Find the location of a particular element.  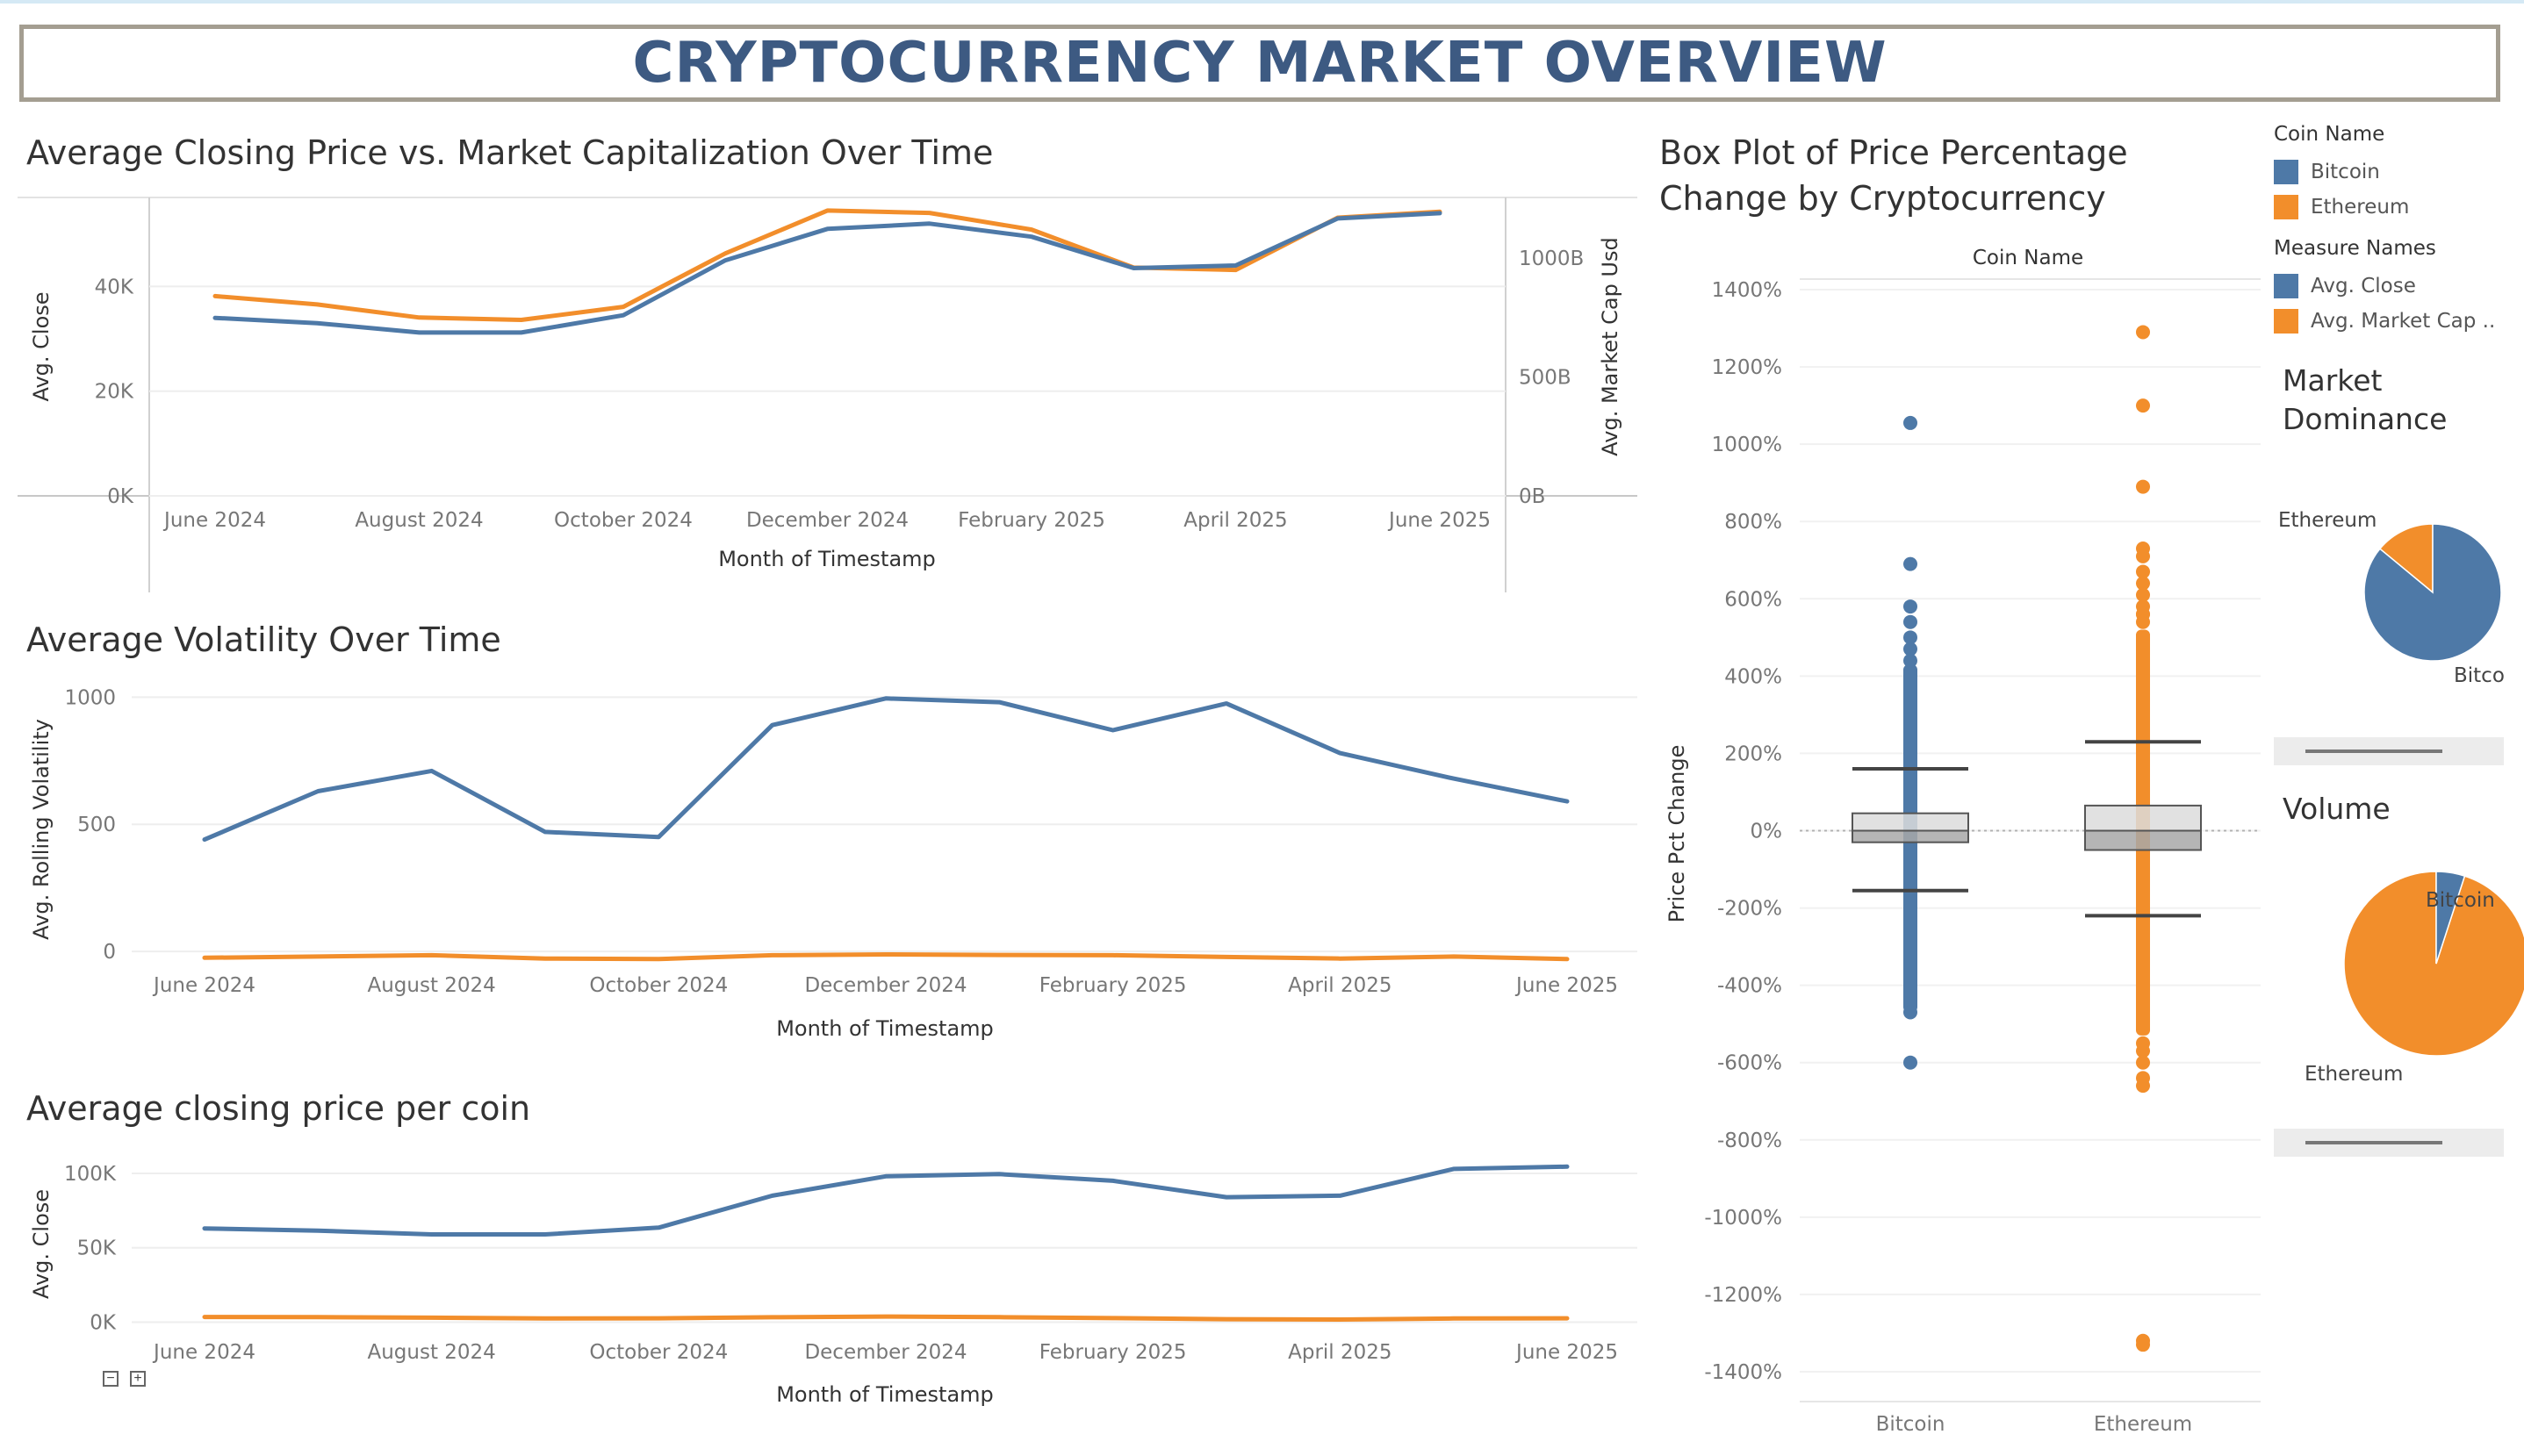

chart2-x-tick: June 2024 is located at coordinates (203, 985).